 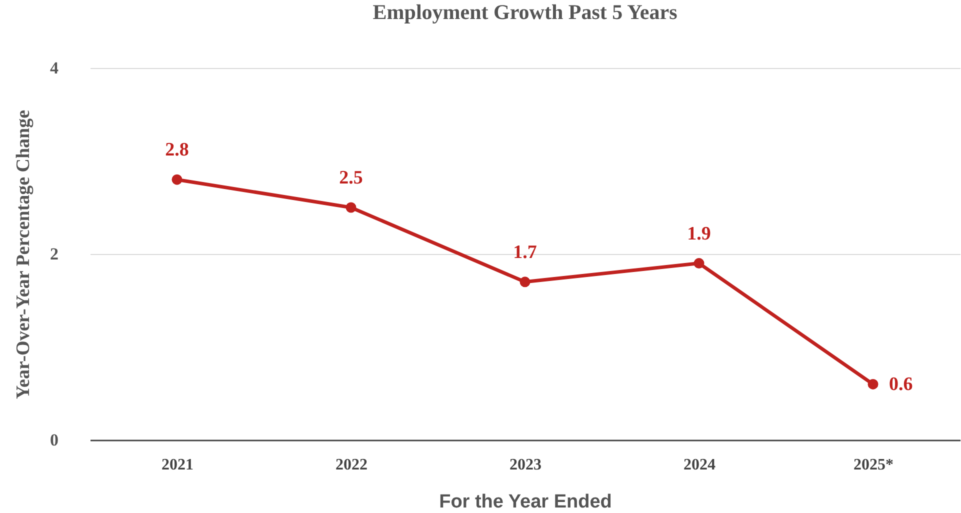 What do you see at coordinates (178, 465) in the screenshot?
I see `x-tick-label: 2021` at bounding box center [178, 465].